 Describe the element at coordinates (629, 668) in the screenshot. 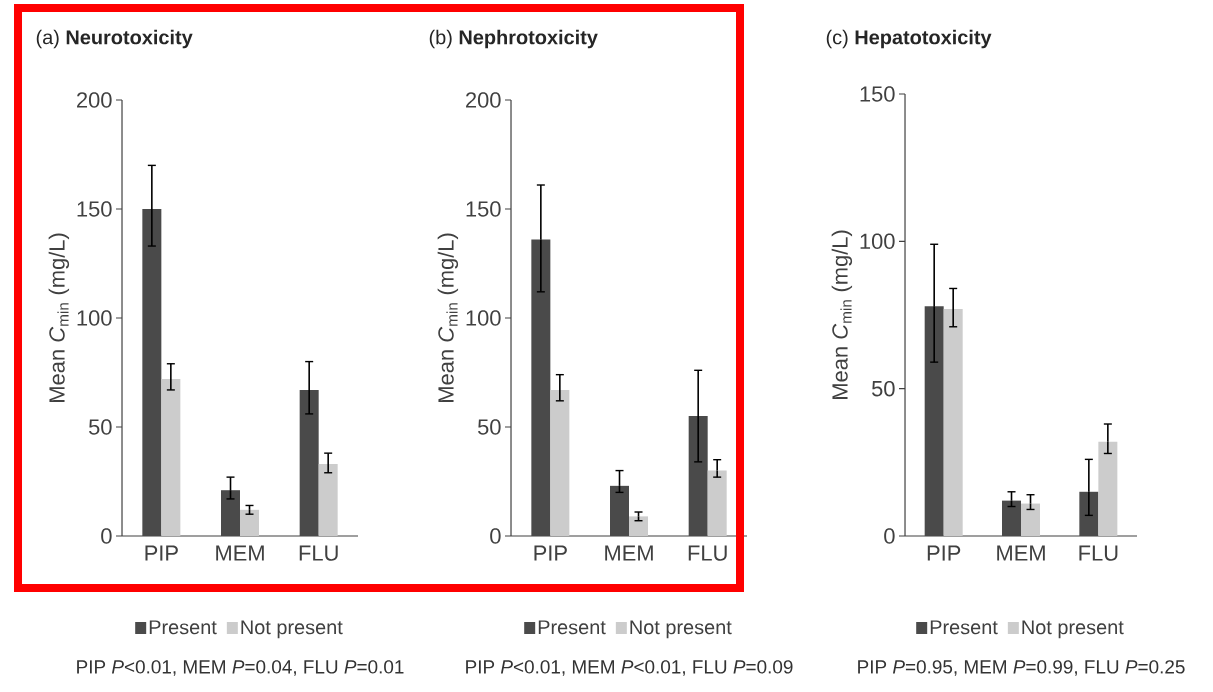

I see `text: PIP P<0.01, MEM P<0.01, FLU P=0.09` at that location.